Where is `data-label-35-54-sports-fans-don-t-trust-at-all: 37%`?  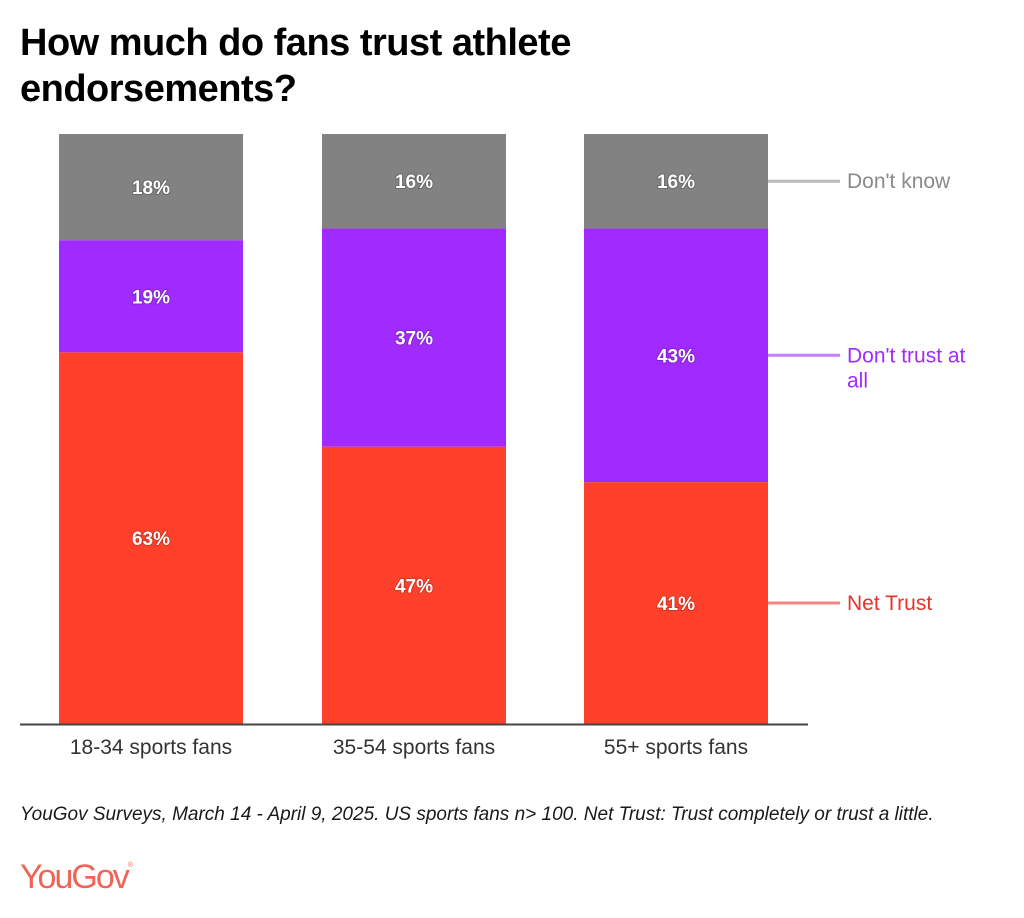 data-label-35-54-sports-fans-don-t-trust-at-all: 37% is located at coordinates (414, 339).